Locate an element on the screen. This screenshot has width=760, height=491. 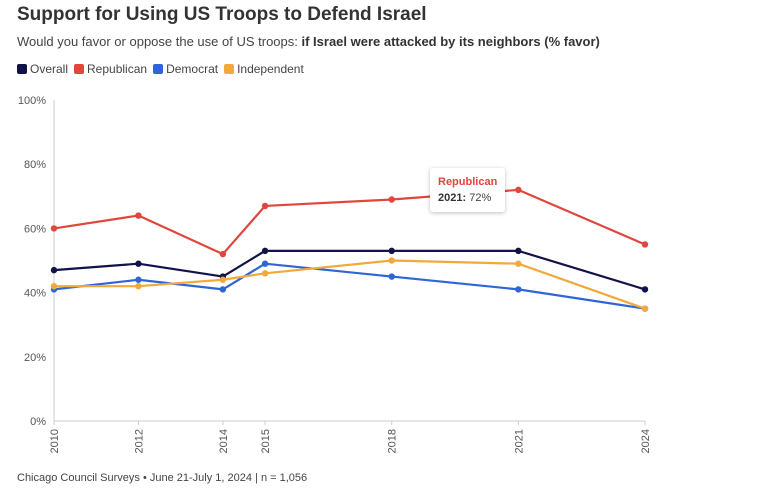
x-tick-label: 2021 is located at coordinates (519, 441).